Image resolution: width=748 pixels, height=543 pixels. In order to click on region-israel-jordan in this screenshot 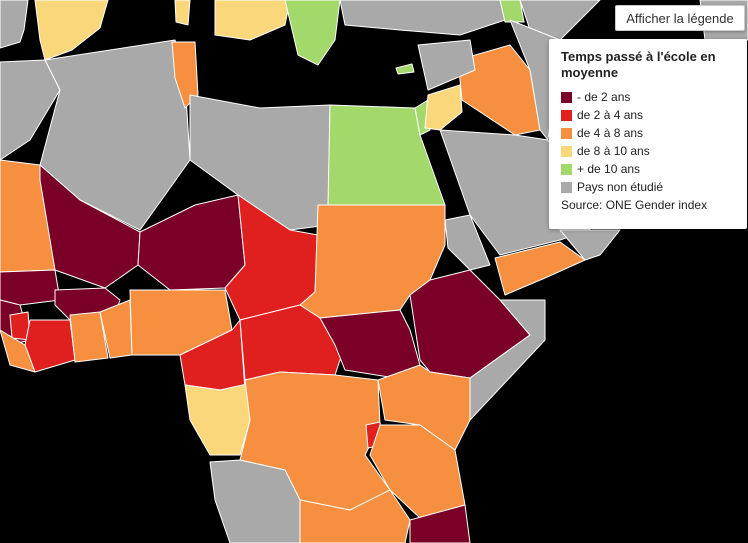, I will do `click(443, 107)`.